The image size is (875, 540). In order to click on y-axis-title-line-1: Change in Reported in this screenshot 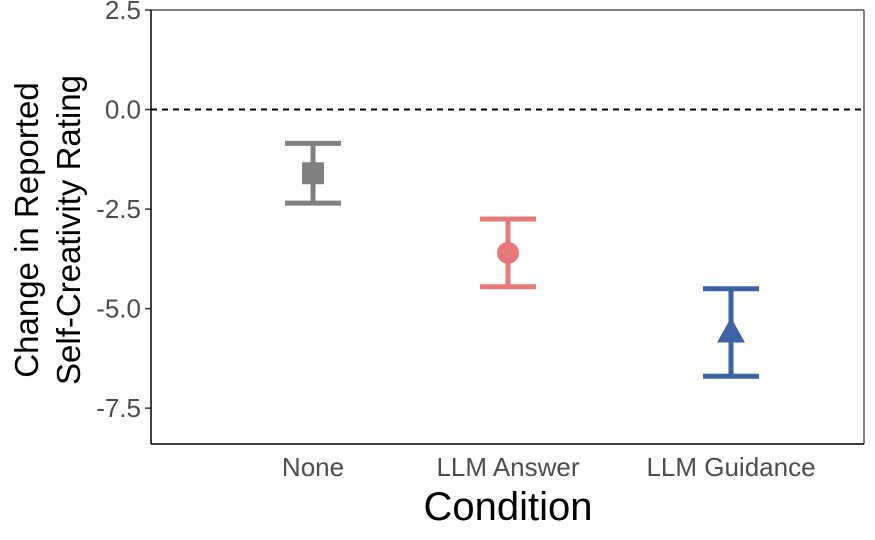, I will do `click(26, 229)`.